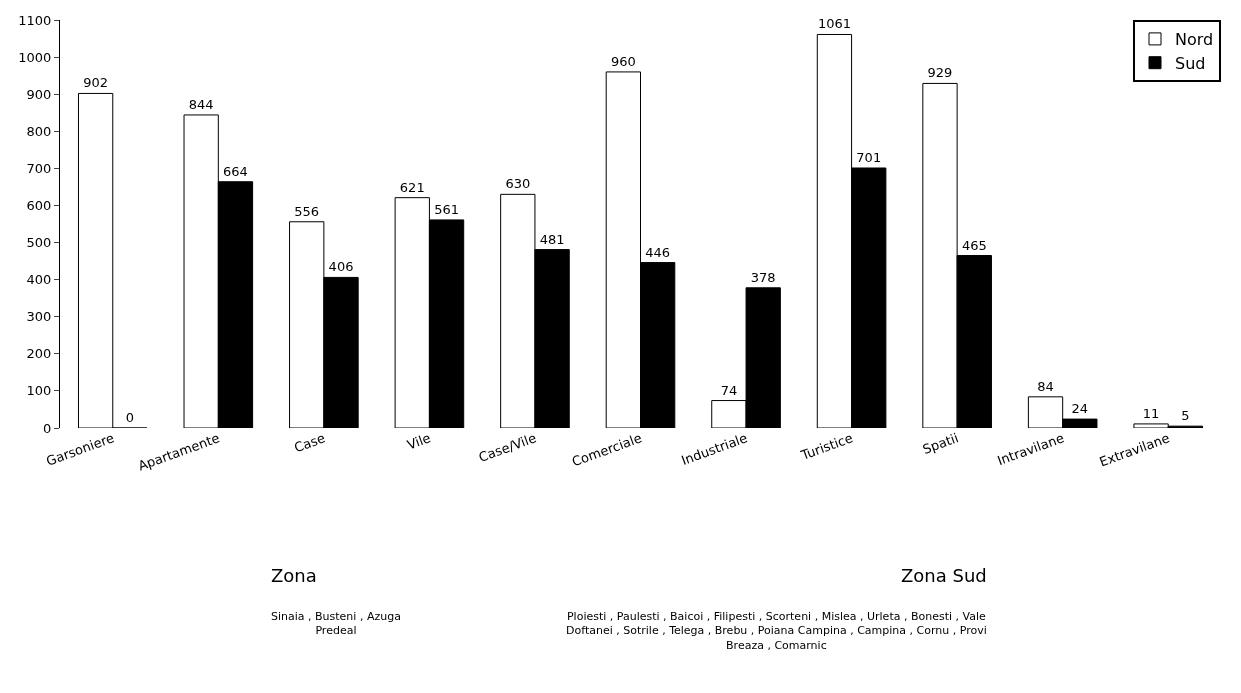 The image size is (1241, 693). I want to click on data-label: 0, so click(130, 417).